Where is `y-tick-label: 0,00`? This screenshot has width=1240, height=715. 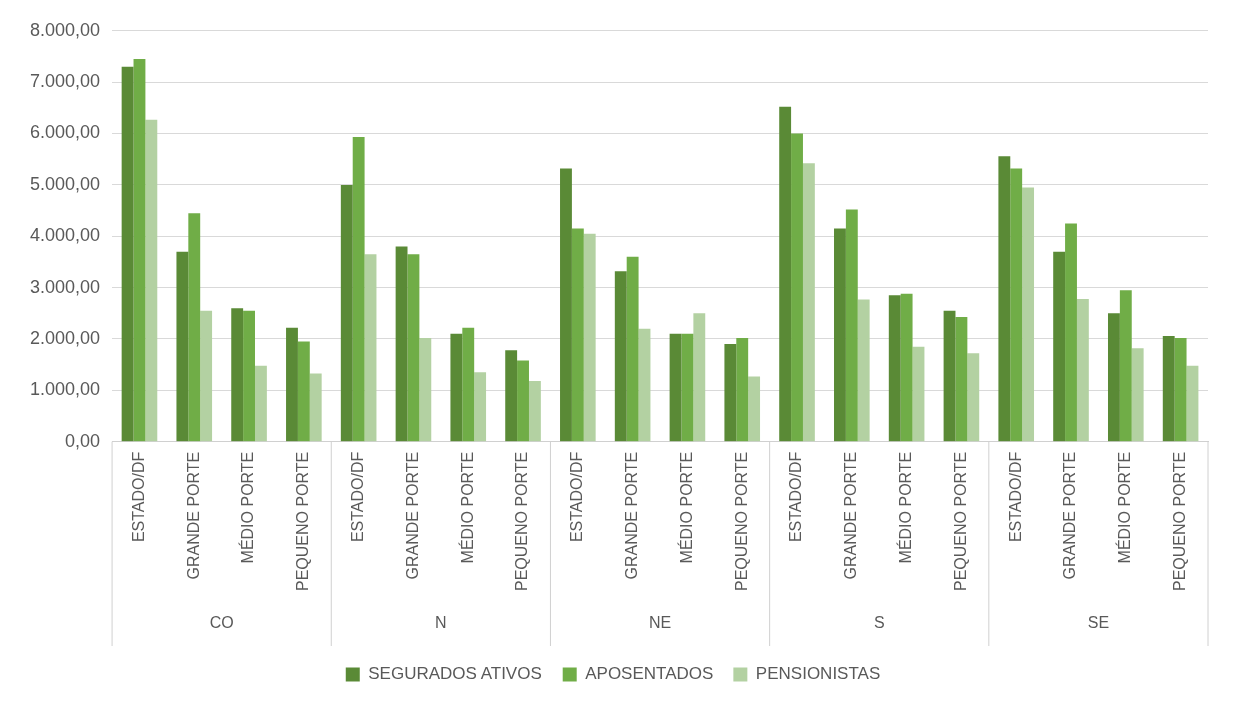 y-tick-label: 0,00 is located at coordinates (83, 440).